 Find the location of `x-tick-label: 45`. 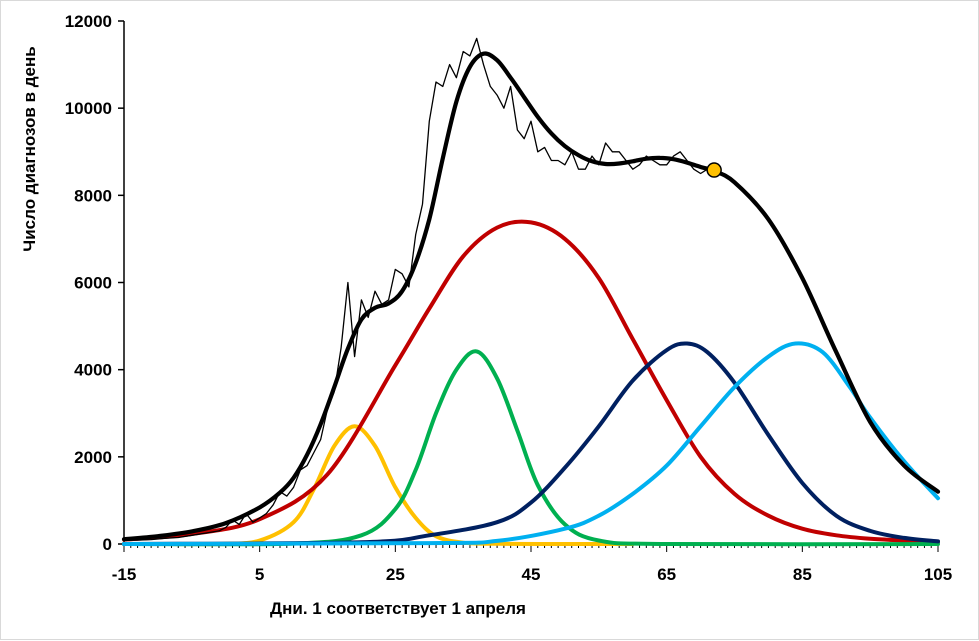

x-tick-label: 45 is located at coordinates (531, 574).